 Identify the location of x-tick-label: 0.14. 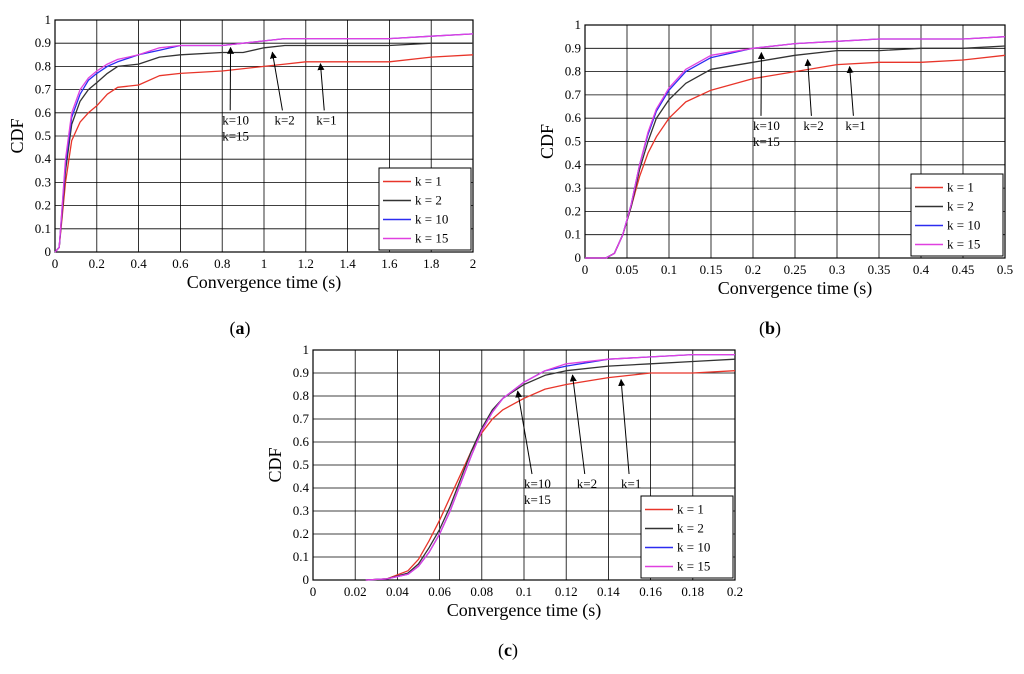
(608, 591).